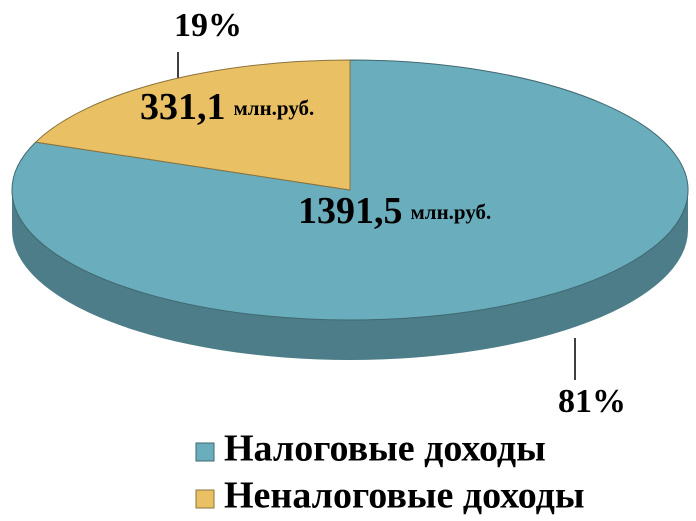 The height and width of the screenshot is (521, 696). I want to click on amount-label: 331,1 млн.руб., so click(227, 107).